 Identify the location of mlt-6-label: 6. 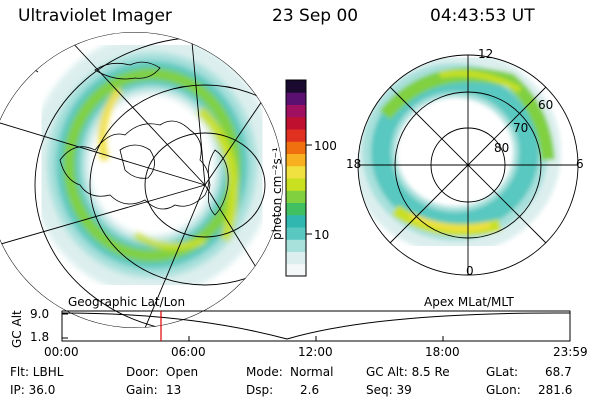
(580, 164).